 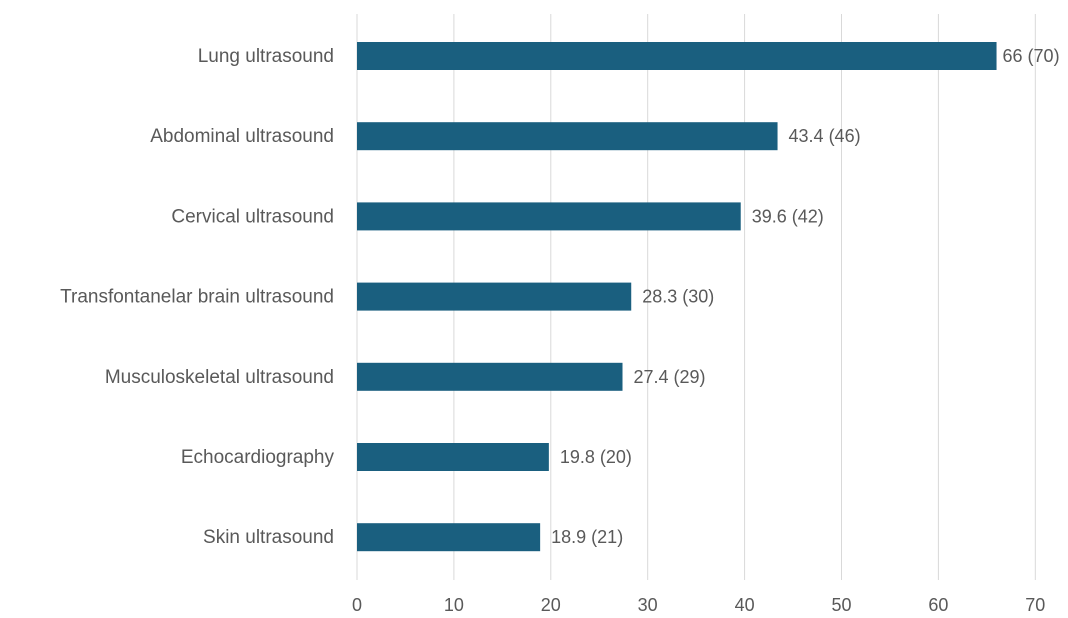 I want to click on data-label: 19.8 (20), so click(x=596, y=457).